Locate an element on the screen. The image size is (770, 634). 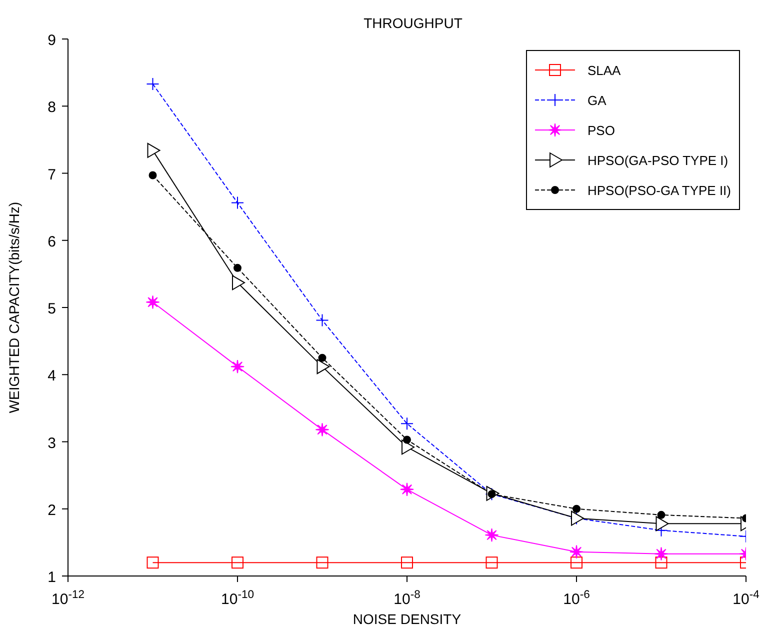
legend-label: HPSO(GA-PSO TYPE I) is located at coordinates (657, 160).